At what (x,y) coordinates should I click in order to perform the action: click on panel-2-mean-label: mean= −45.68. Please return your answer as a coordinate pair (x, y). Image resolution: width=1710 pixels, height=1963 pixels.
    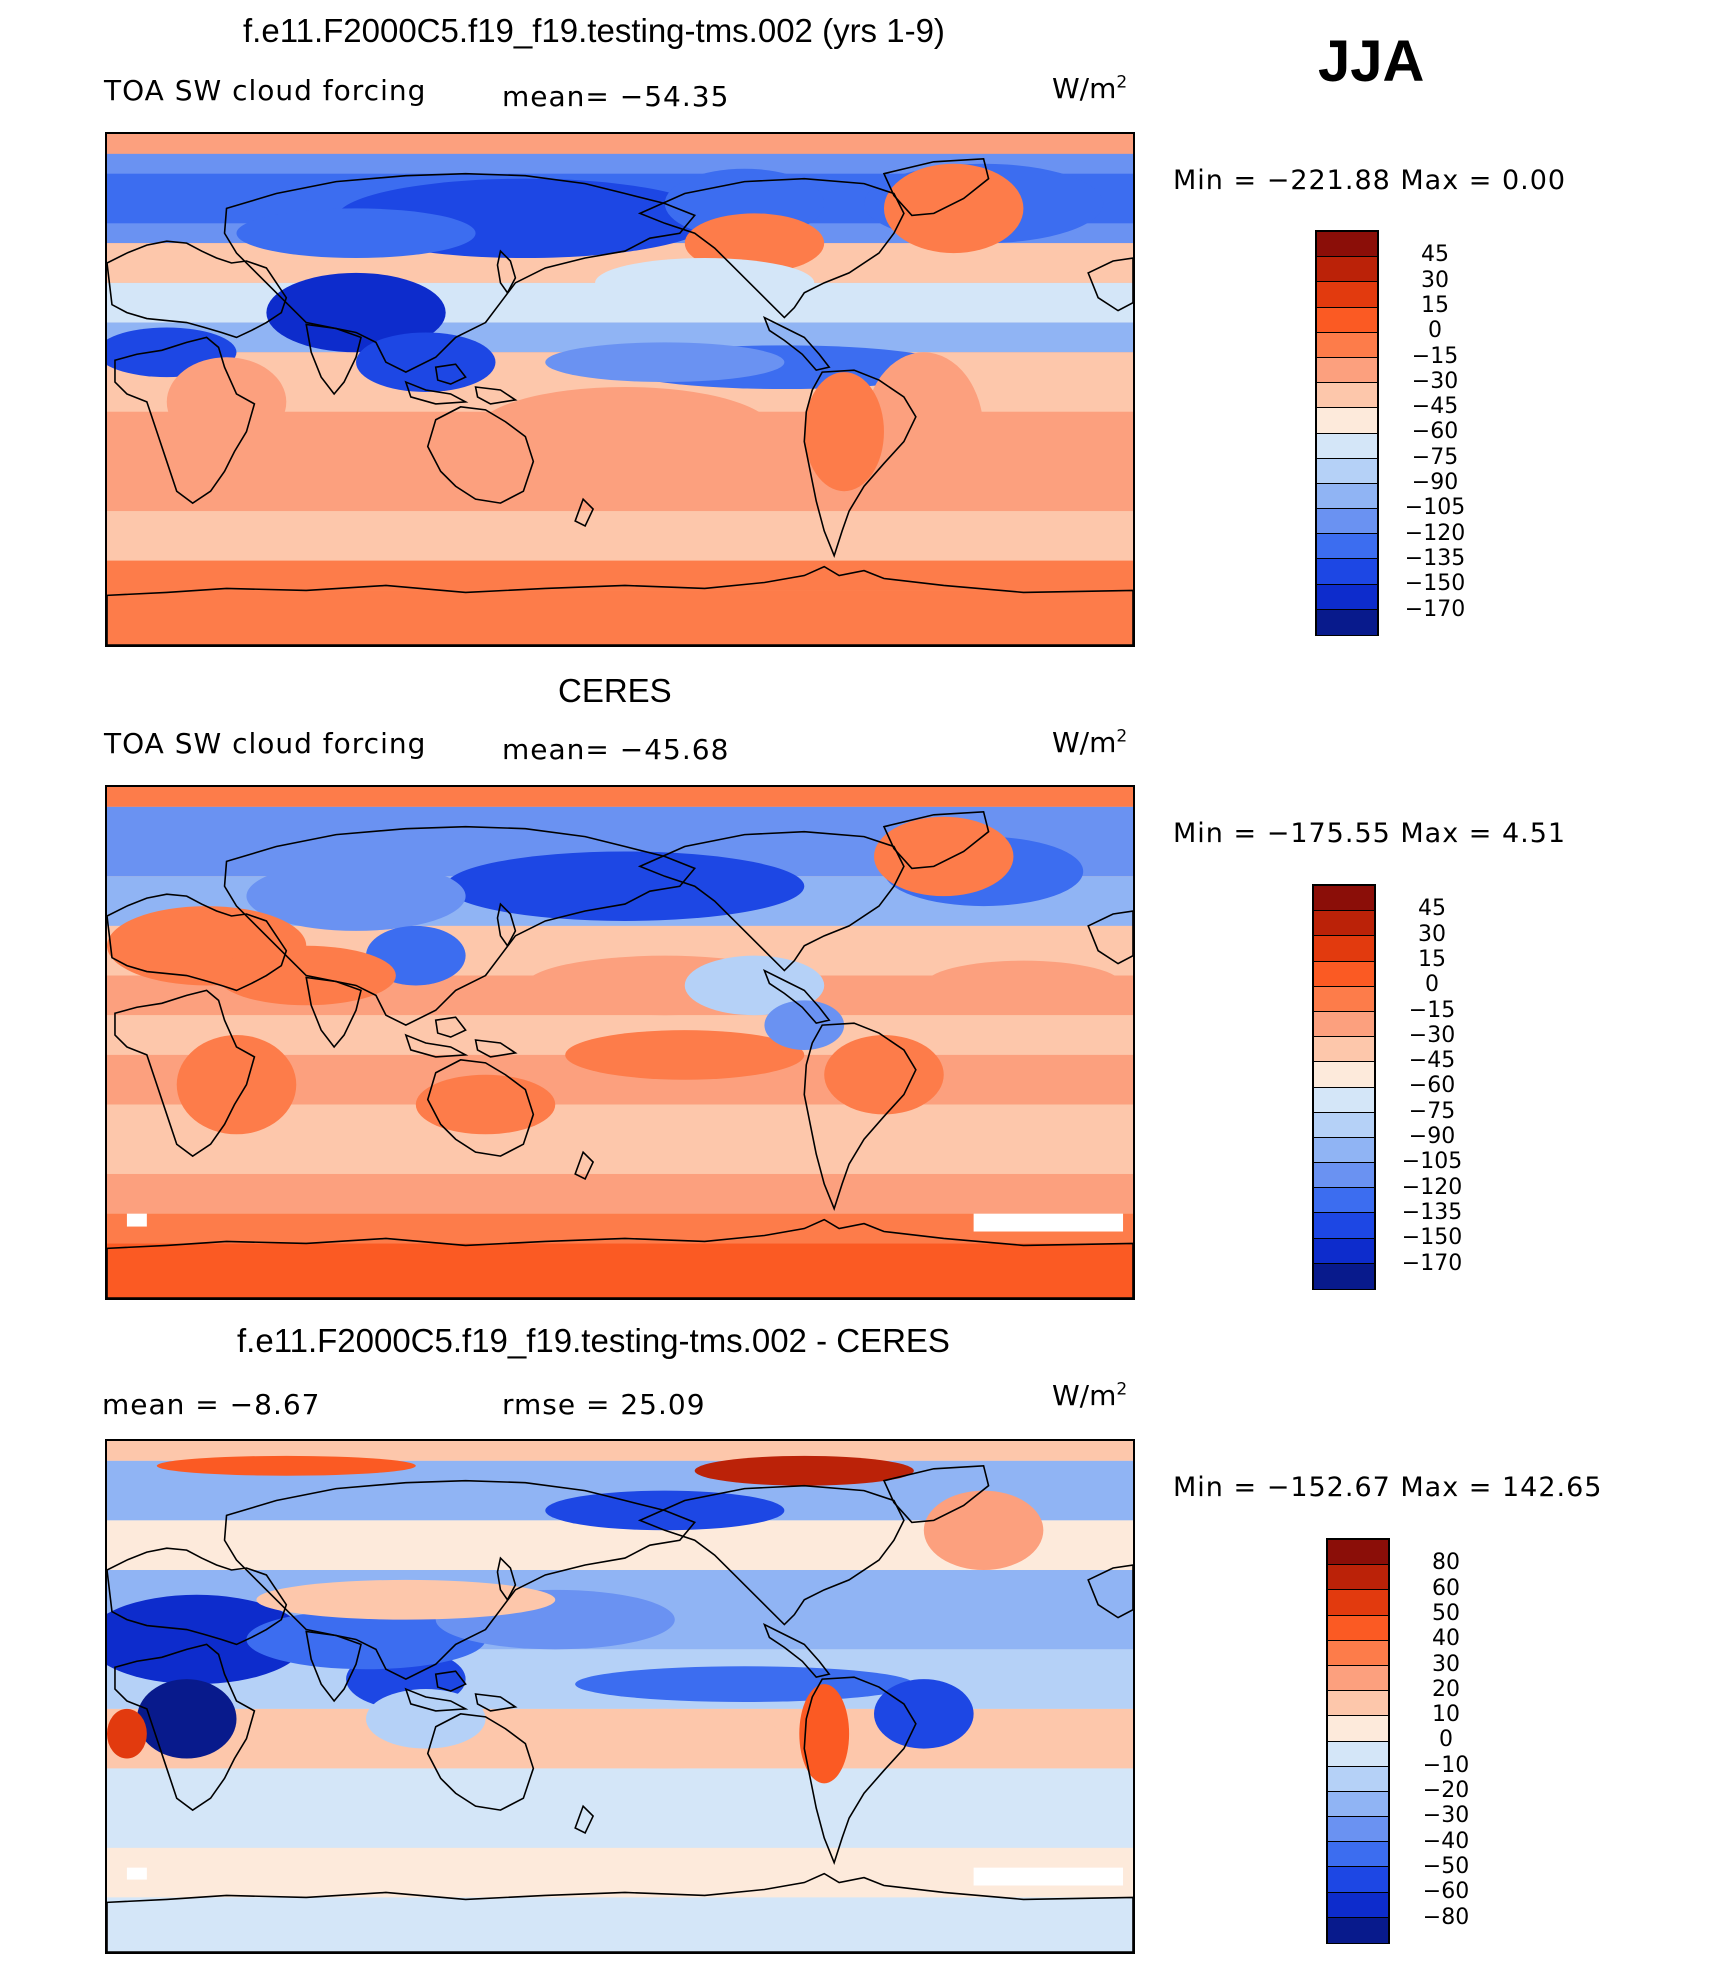
    Looking at the image, I should click on (616, 749).